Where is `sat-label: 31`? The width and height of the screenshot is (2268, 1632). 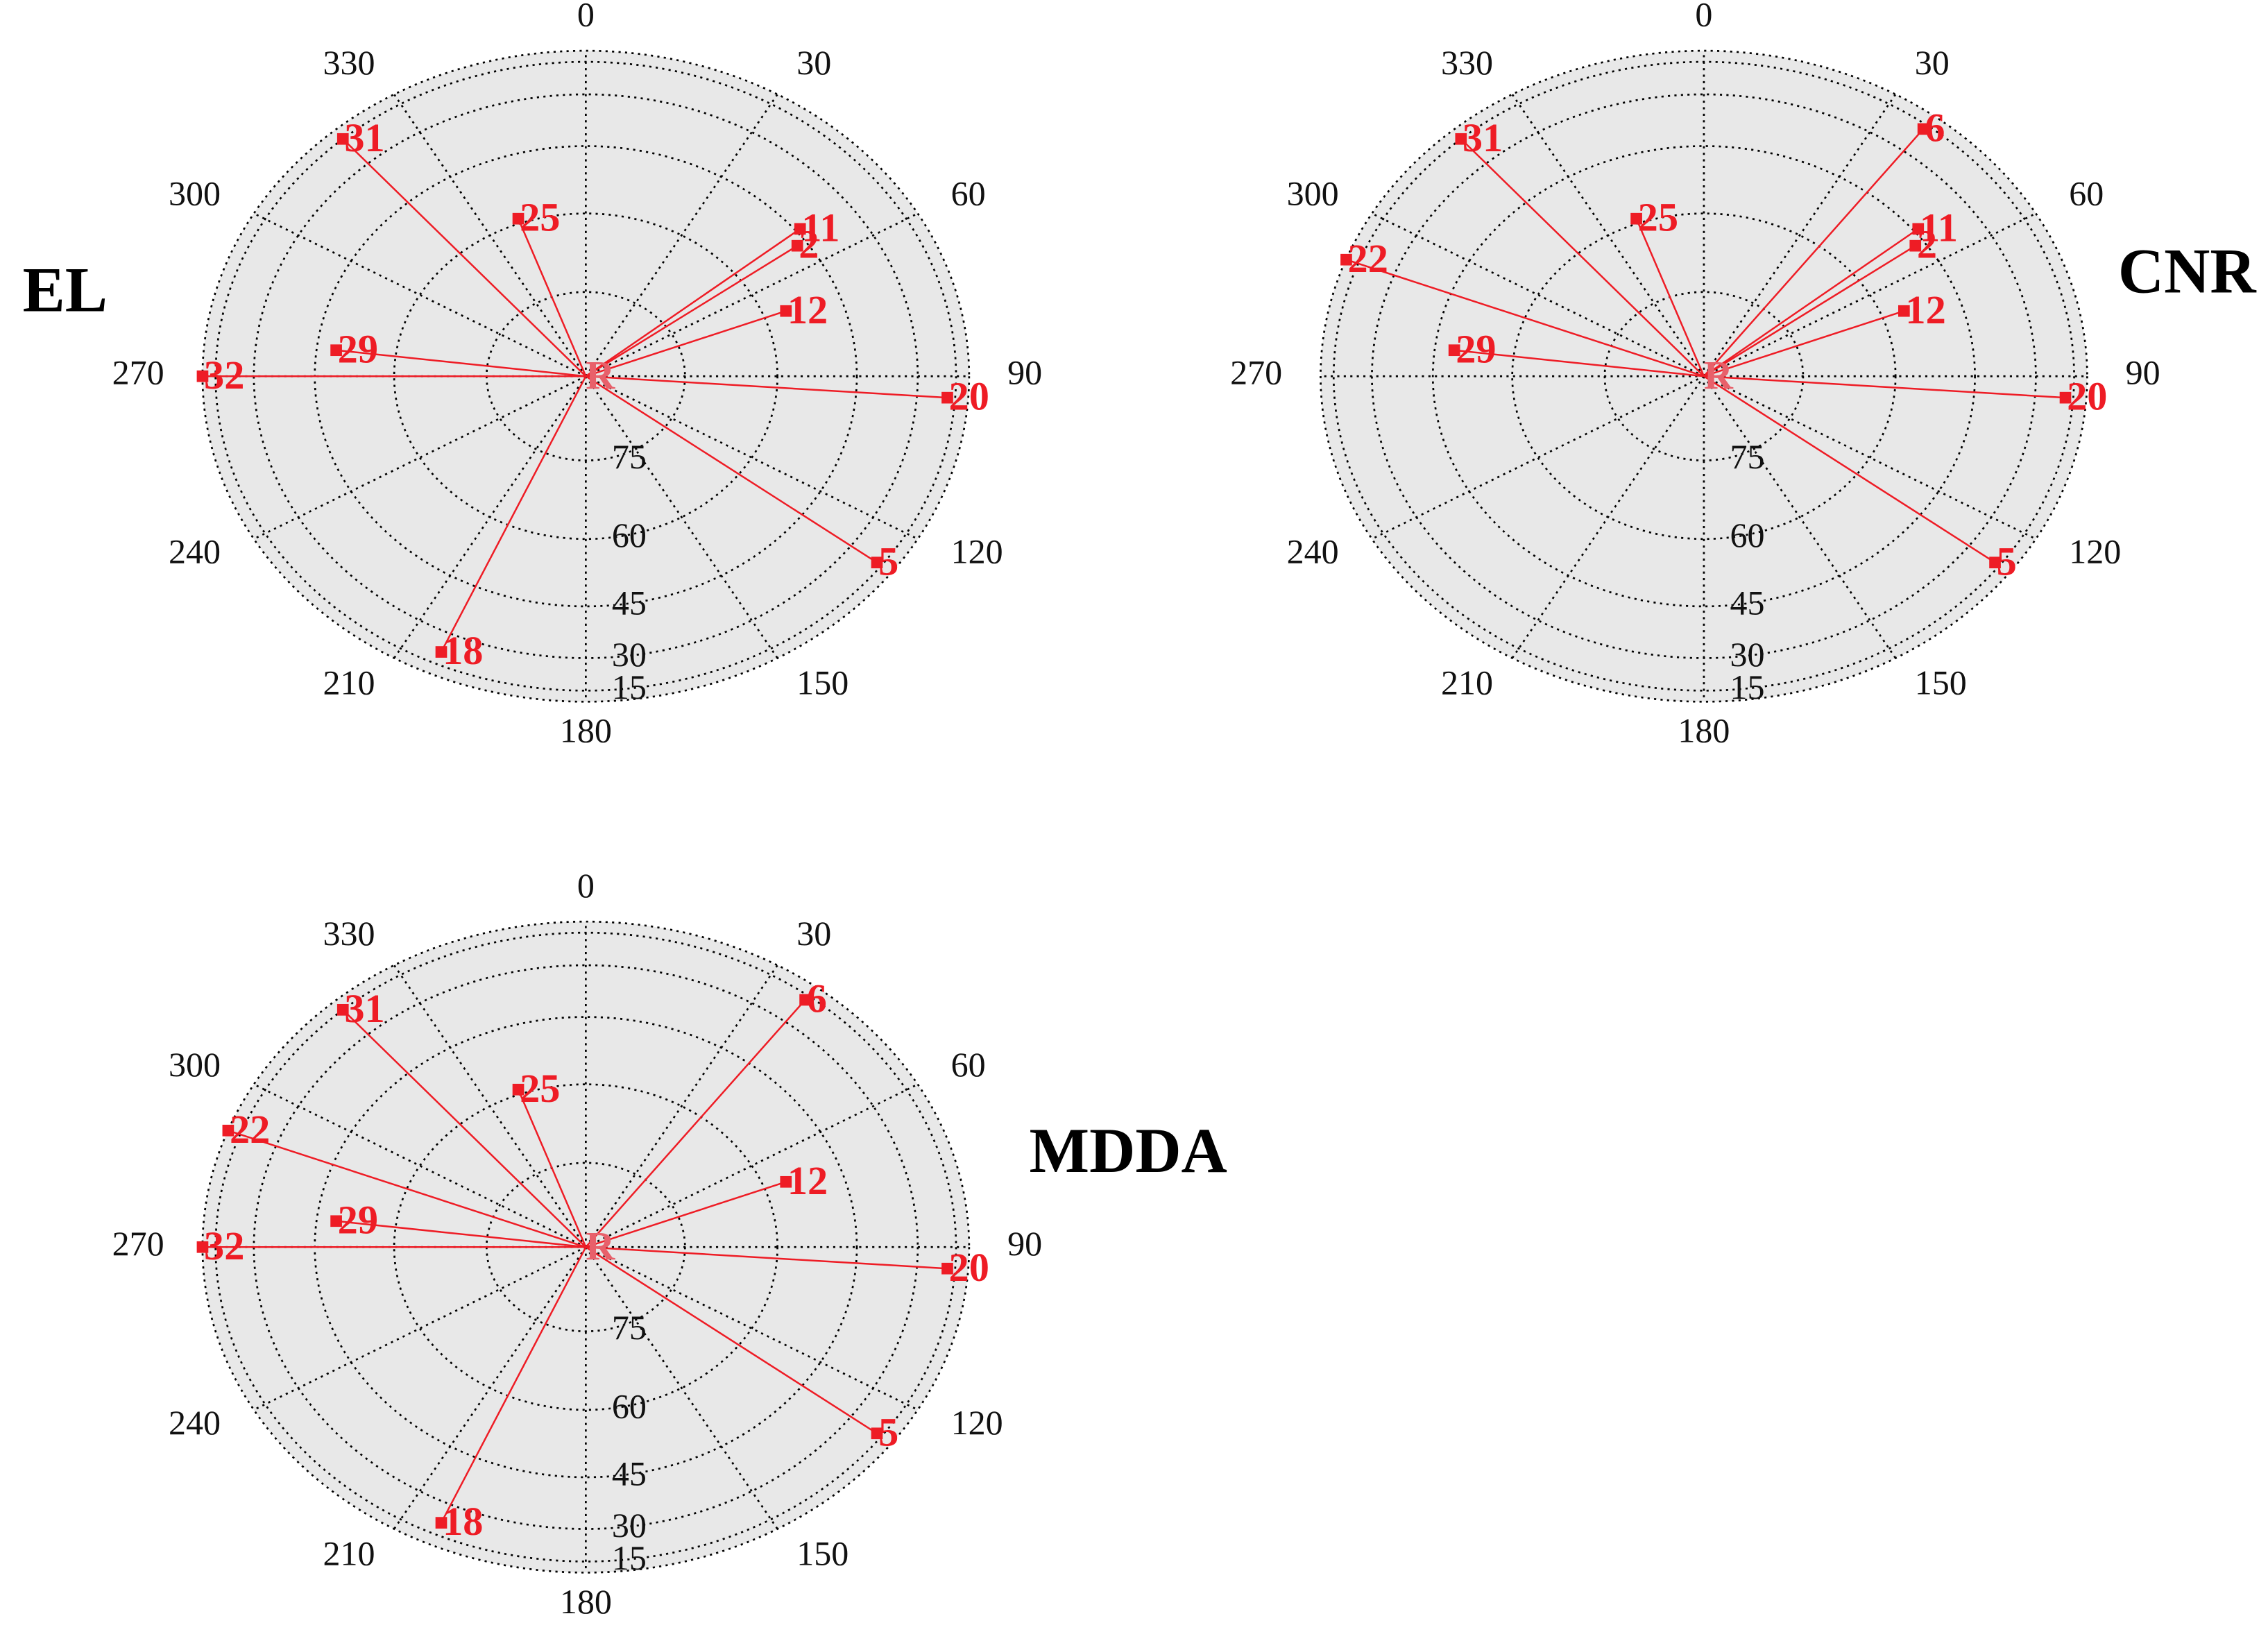
sat-label: 31 is located at coordinates (364, 137).